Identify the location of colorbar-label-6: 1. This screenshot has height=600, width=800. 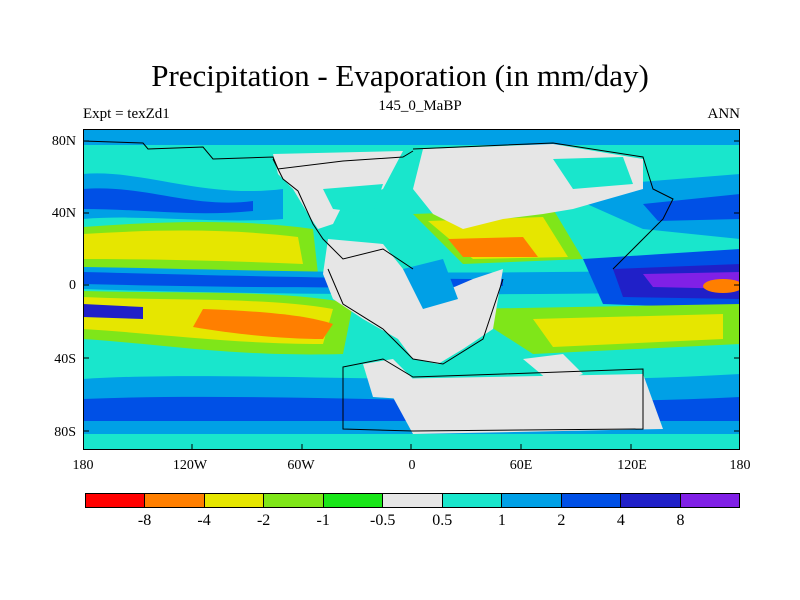
(501, 520).